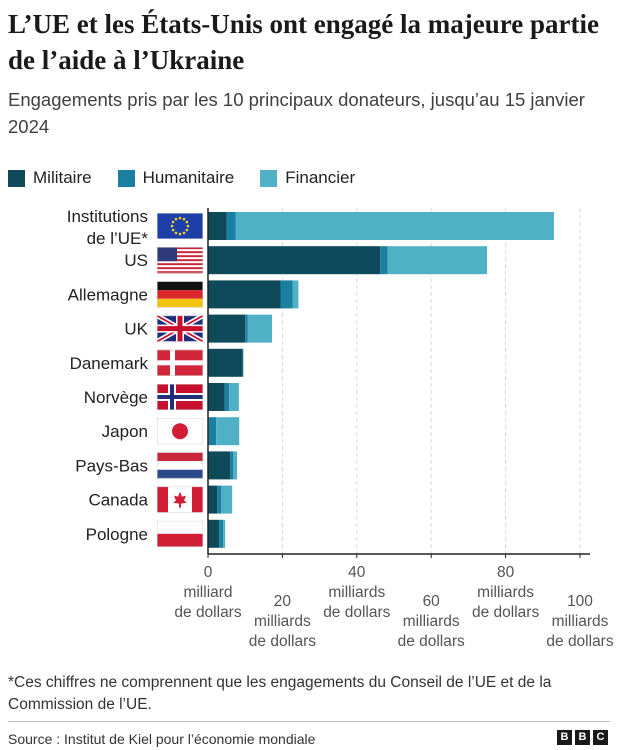 The image size is (618, 750). Describe the element at coordinates (62, 177) in the screenshot. I see `legend-label-militaire: Militaire` at that location.